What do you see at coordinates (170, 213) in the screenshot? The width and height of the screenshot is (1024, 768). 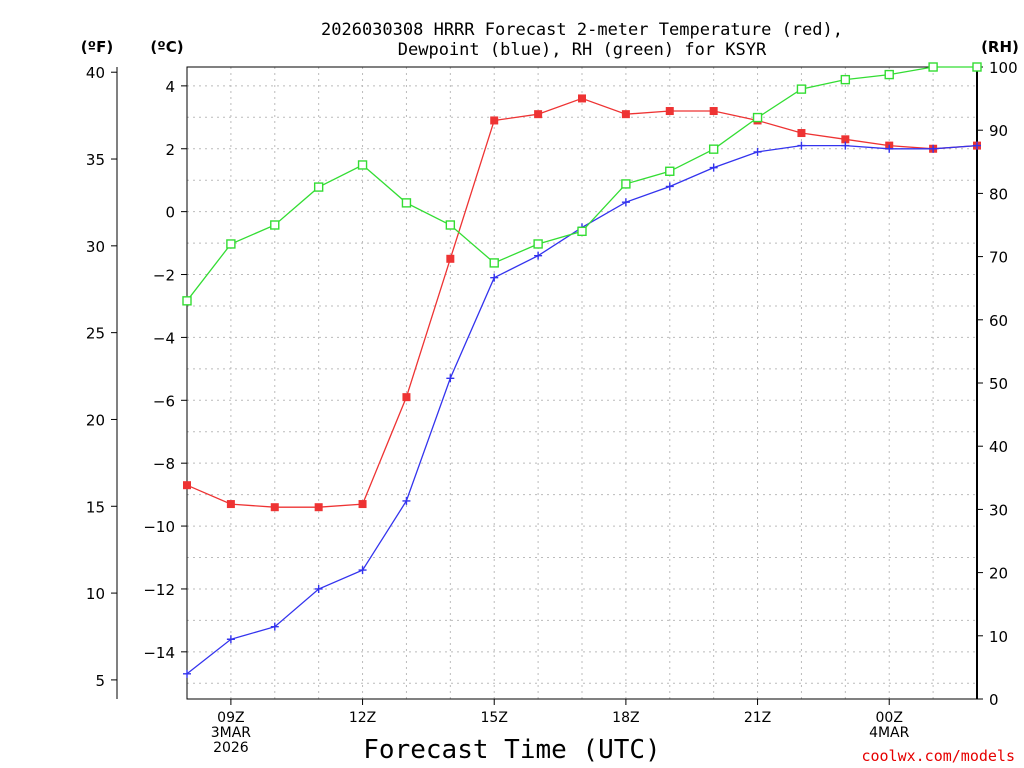 I see `celsius-tick-label: 0` at bounding box center [170, 213].